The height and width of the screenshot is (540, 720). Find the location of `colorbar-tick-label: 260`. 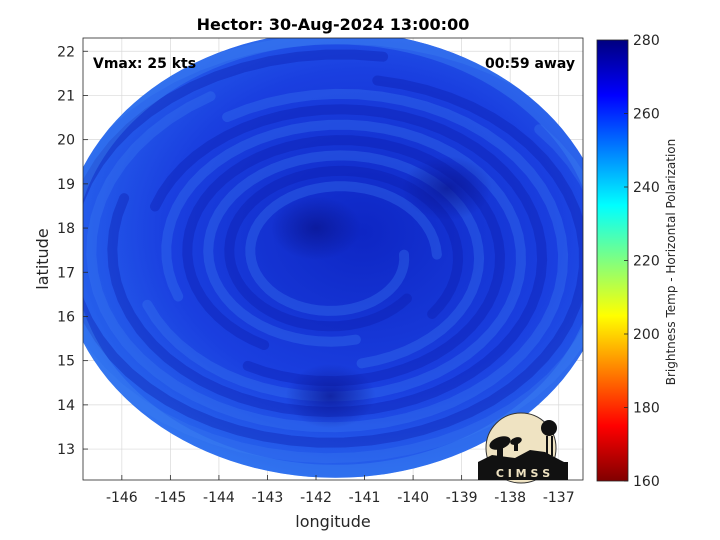

colorbar-tick-label: 260 is located at coordinates (646, 115).